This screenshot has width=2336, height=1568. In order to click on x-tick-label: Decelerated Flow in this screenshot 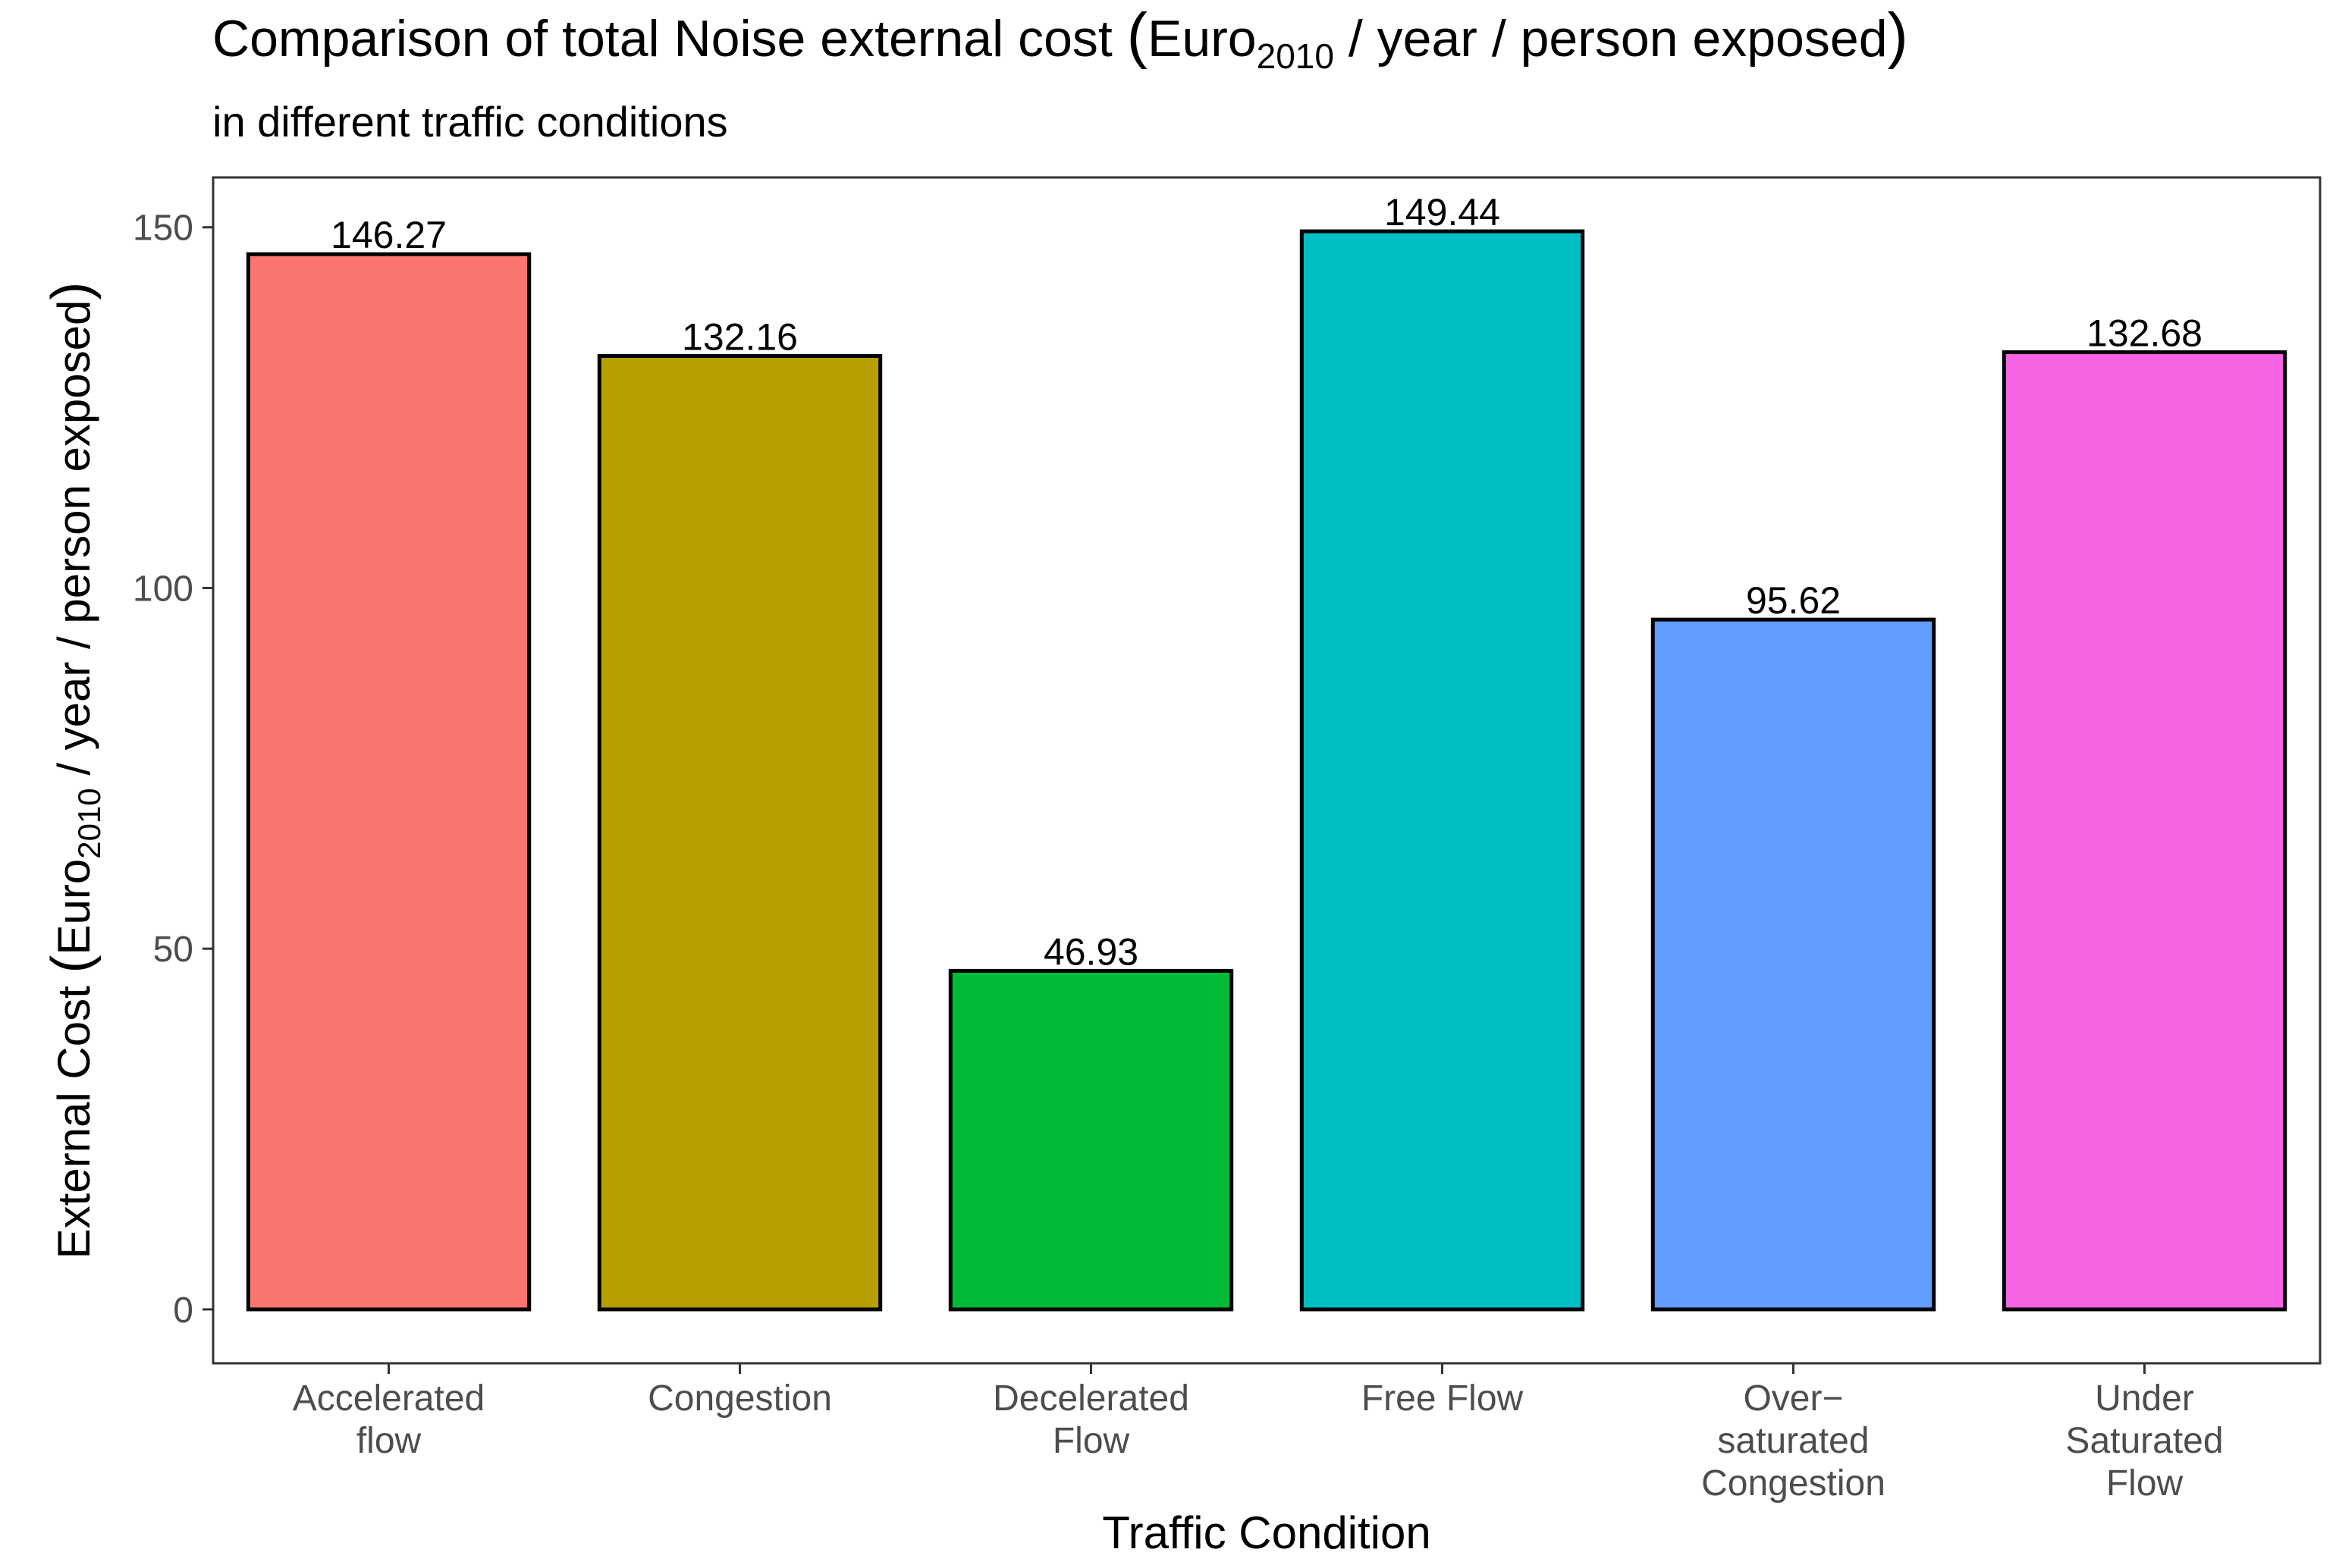, I will do `click(1091, 1420)`.